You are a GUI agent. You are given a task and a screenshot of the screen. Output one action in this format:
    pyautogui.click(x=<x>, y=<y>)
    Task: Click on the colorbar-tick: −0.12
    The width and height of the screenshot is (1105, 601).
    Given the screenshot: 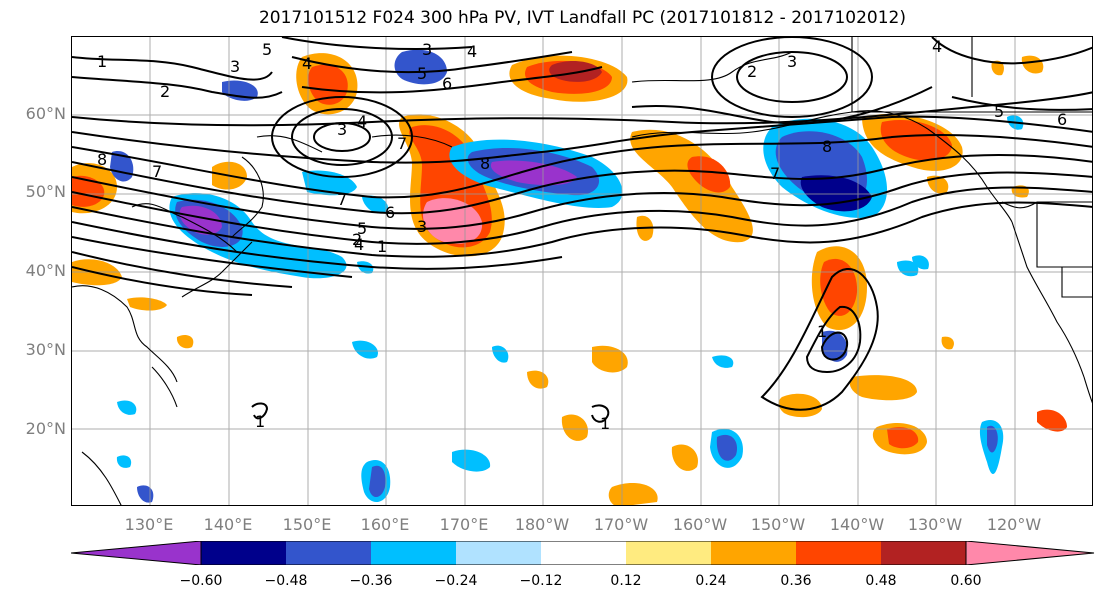 What is the action you would take?
    pyautogui.click(x=541, y=581)
    